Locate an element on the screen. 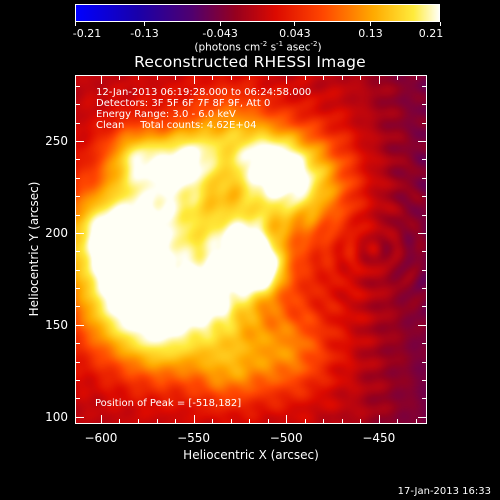 The width and height of the screenshot is (500, 500). x-tick-label: −550 is located at coordinates (194, 438).